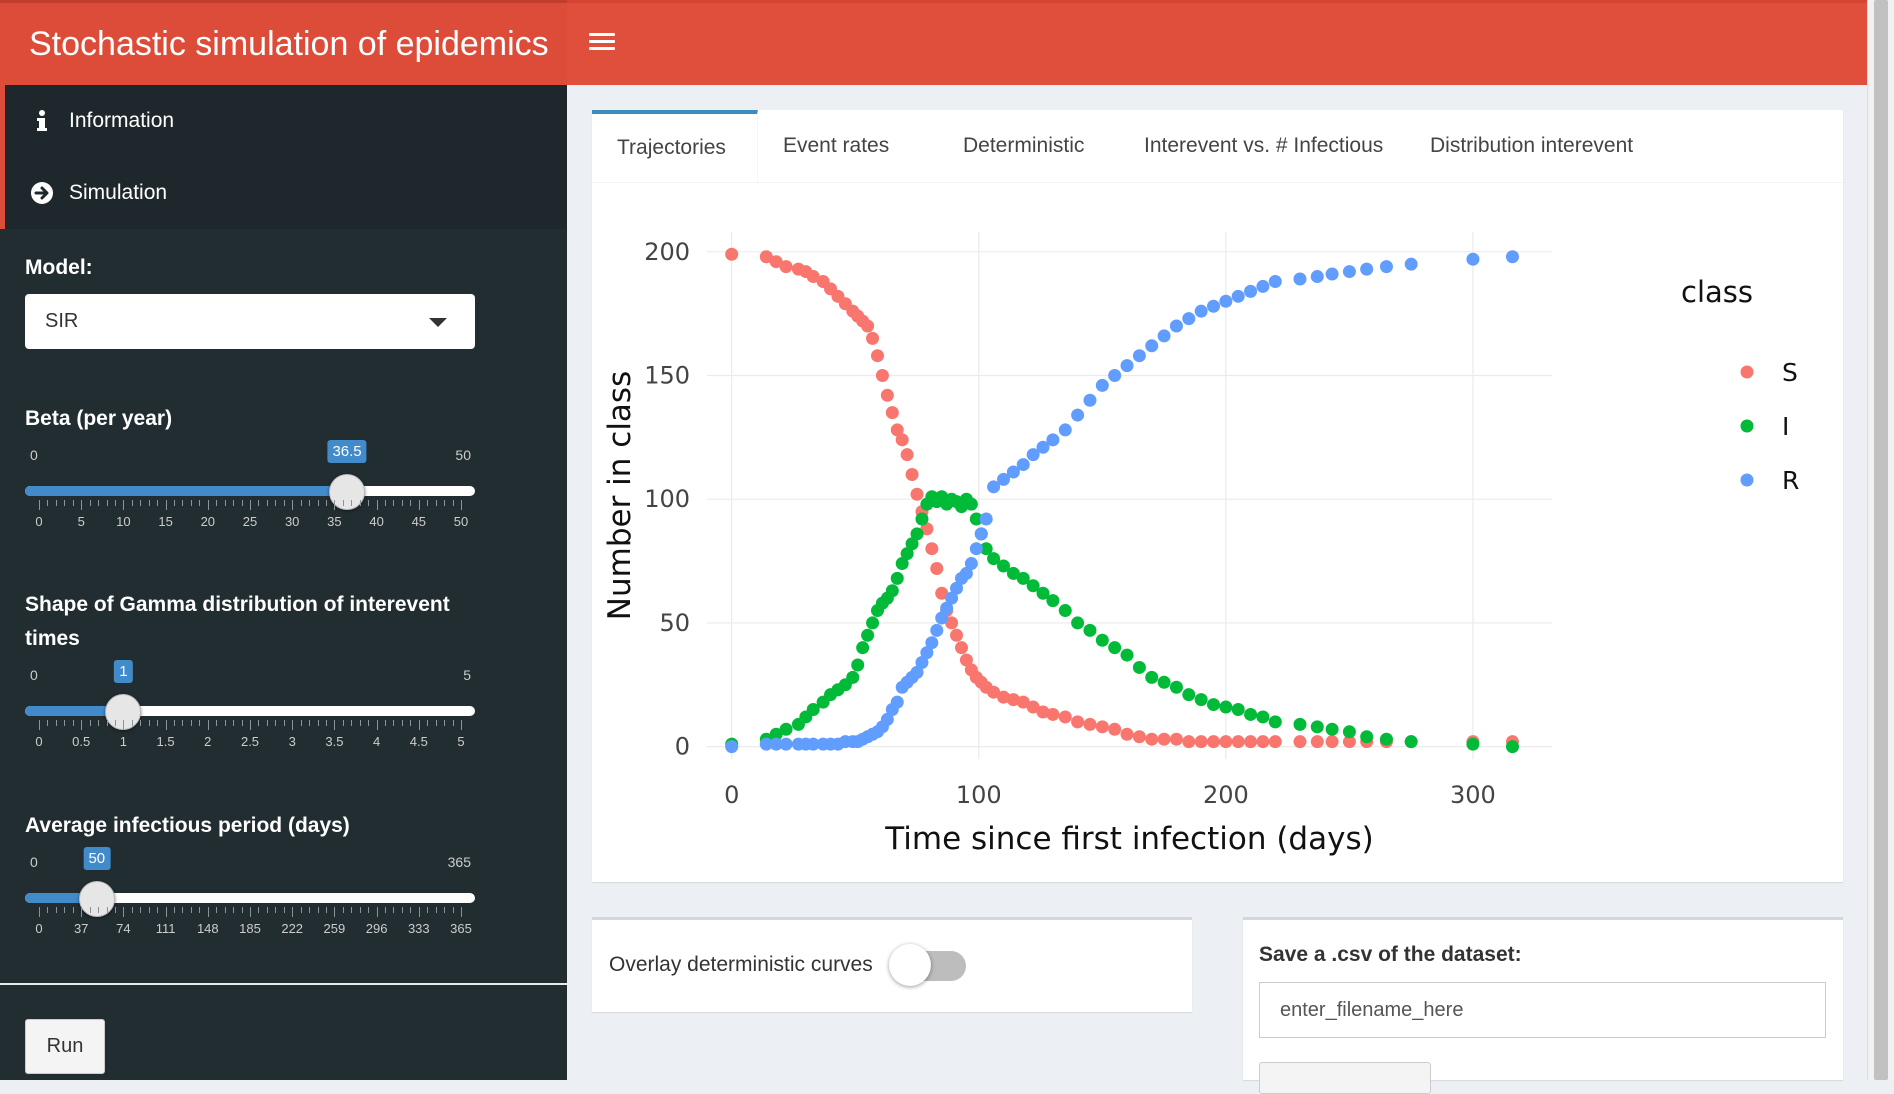 The width and height of the screenshot is (1894, 1094). What do you see at coordinates (250, 711) in the screenshot?
I see `shape-track` at bounding box center [250, 711].